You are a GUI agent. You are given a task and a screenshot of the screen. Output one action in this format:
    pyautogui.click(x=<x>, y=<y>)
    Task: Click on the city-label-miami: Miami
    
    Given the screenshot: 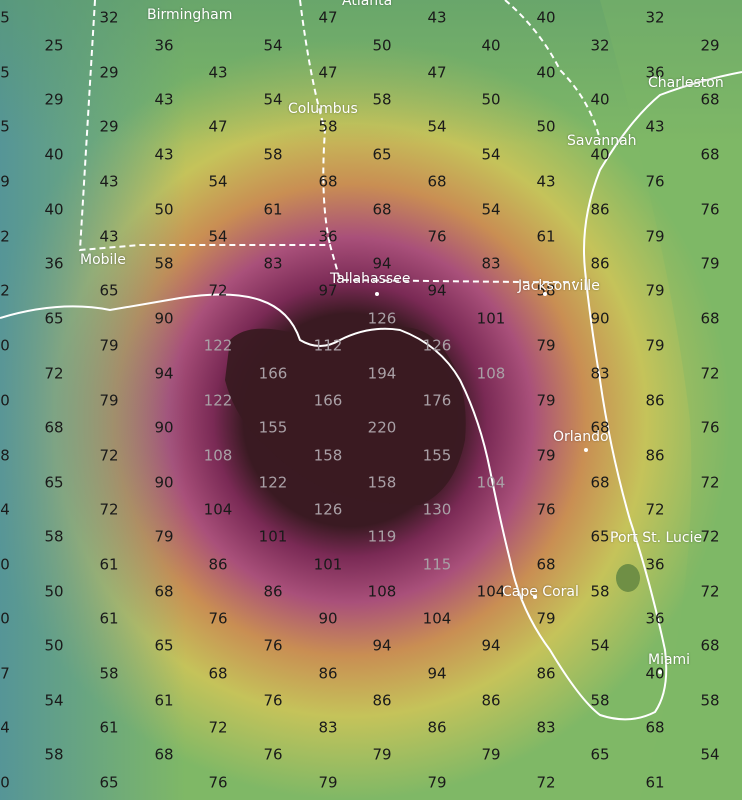 What is the action you would take?
    pyautogui.click(x=669, y=660)
    